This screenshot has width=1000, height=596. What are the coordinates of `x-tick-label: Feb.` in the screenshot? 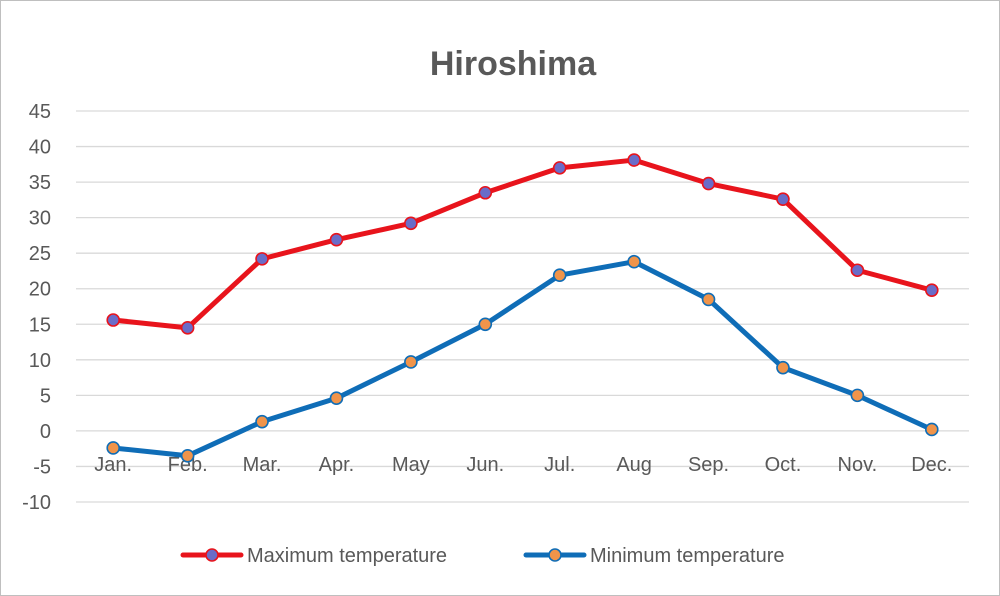 It's located at (188, 465).